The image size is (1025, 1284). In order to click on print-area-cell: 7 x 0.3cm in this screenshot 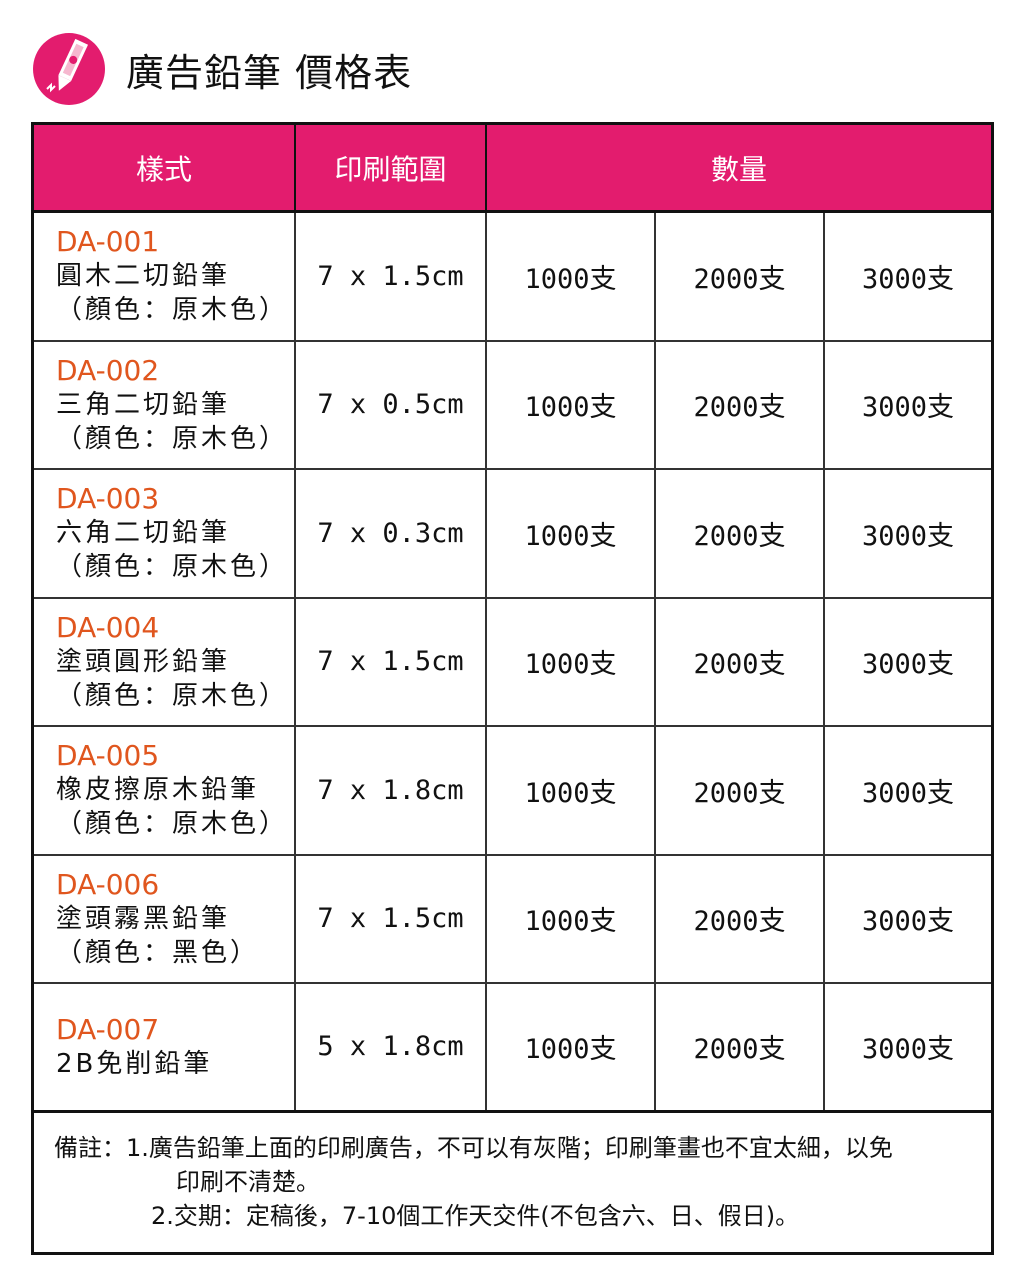, I will do `click(391, 533)`.